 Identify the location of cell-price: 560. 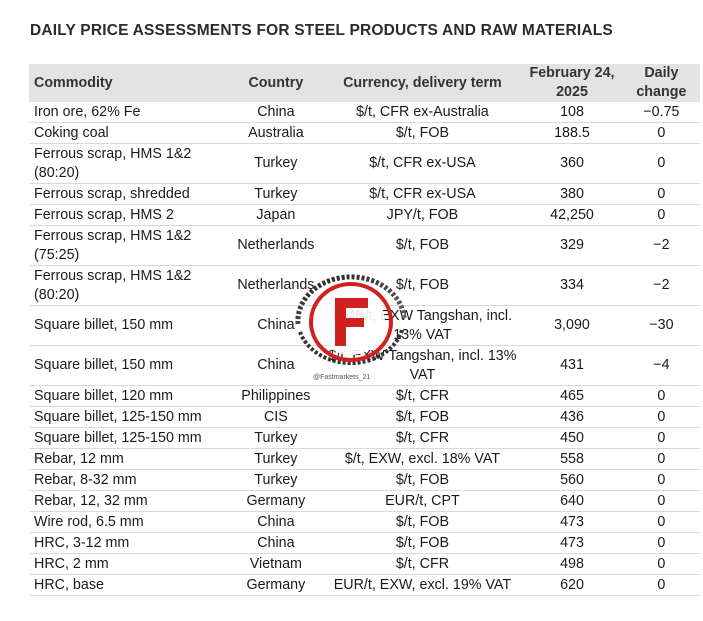
(572, 480).